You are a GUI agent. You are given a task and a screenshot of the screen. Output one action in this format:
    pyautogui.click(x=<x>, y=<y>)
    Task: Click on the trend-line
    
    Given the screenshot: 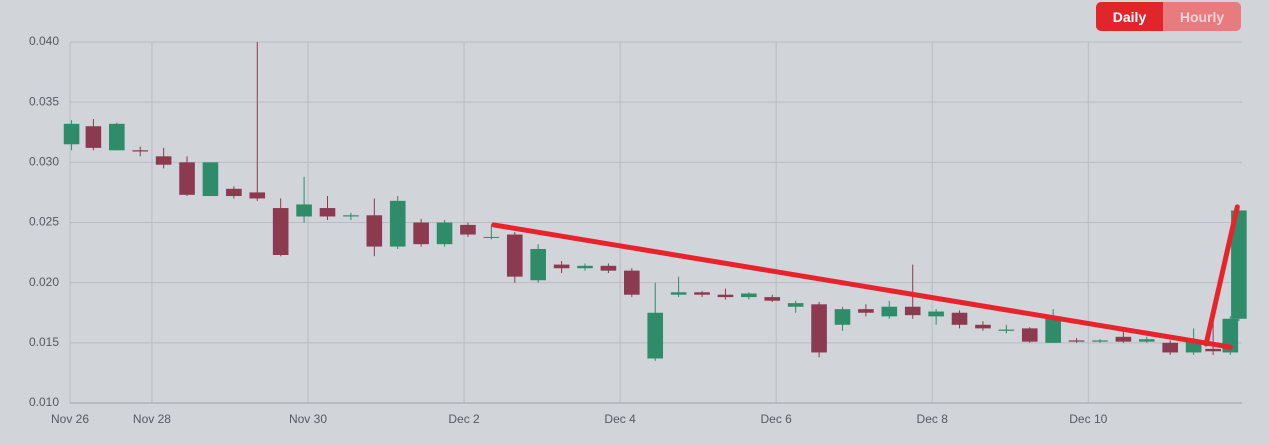 What is the action you would take?
    pyautogui.click(x=1221, y=275)
    